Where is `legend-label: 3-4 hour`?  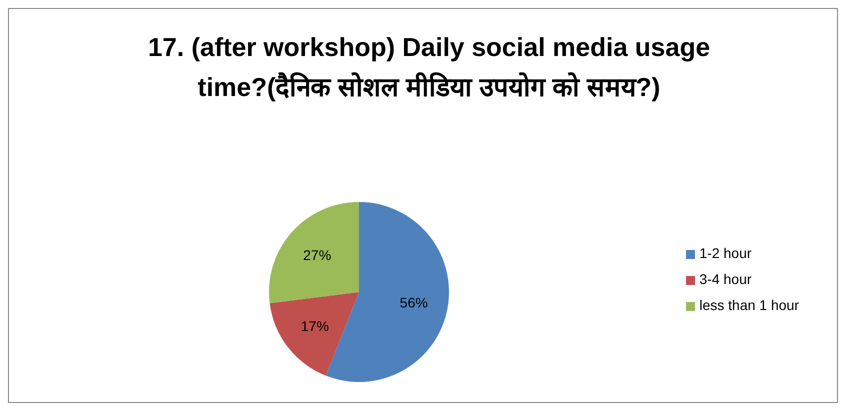 legend-label: 3-4 hour is located at coordinates (725, 279).